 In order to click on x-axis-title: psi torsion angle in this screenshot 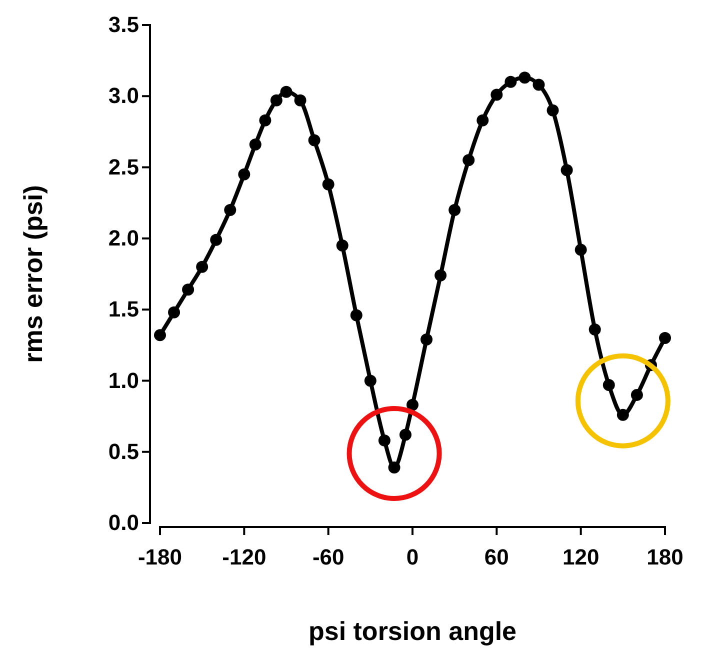, I will do `click(412, 631)`.